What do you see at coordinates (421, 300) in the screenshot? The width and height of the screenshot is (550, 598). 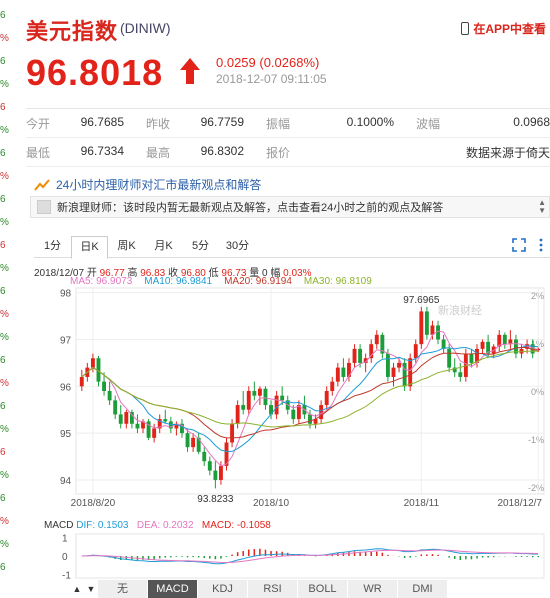 I see `price-annotation: 97.6965` at bounding box center [421, 300].